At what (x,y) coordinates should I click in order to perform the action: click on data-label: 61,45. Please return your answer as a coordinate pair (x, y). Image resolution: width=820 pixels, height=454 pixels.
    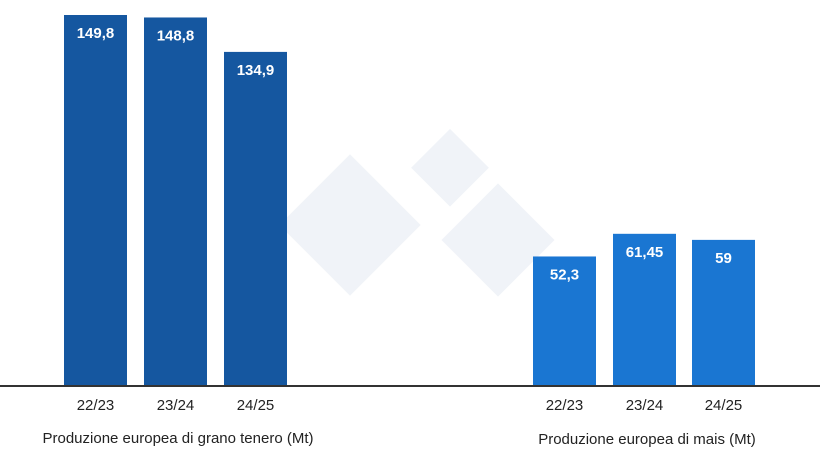
    Looking at the image, I should click on (645, 252).